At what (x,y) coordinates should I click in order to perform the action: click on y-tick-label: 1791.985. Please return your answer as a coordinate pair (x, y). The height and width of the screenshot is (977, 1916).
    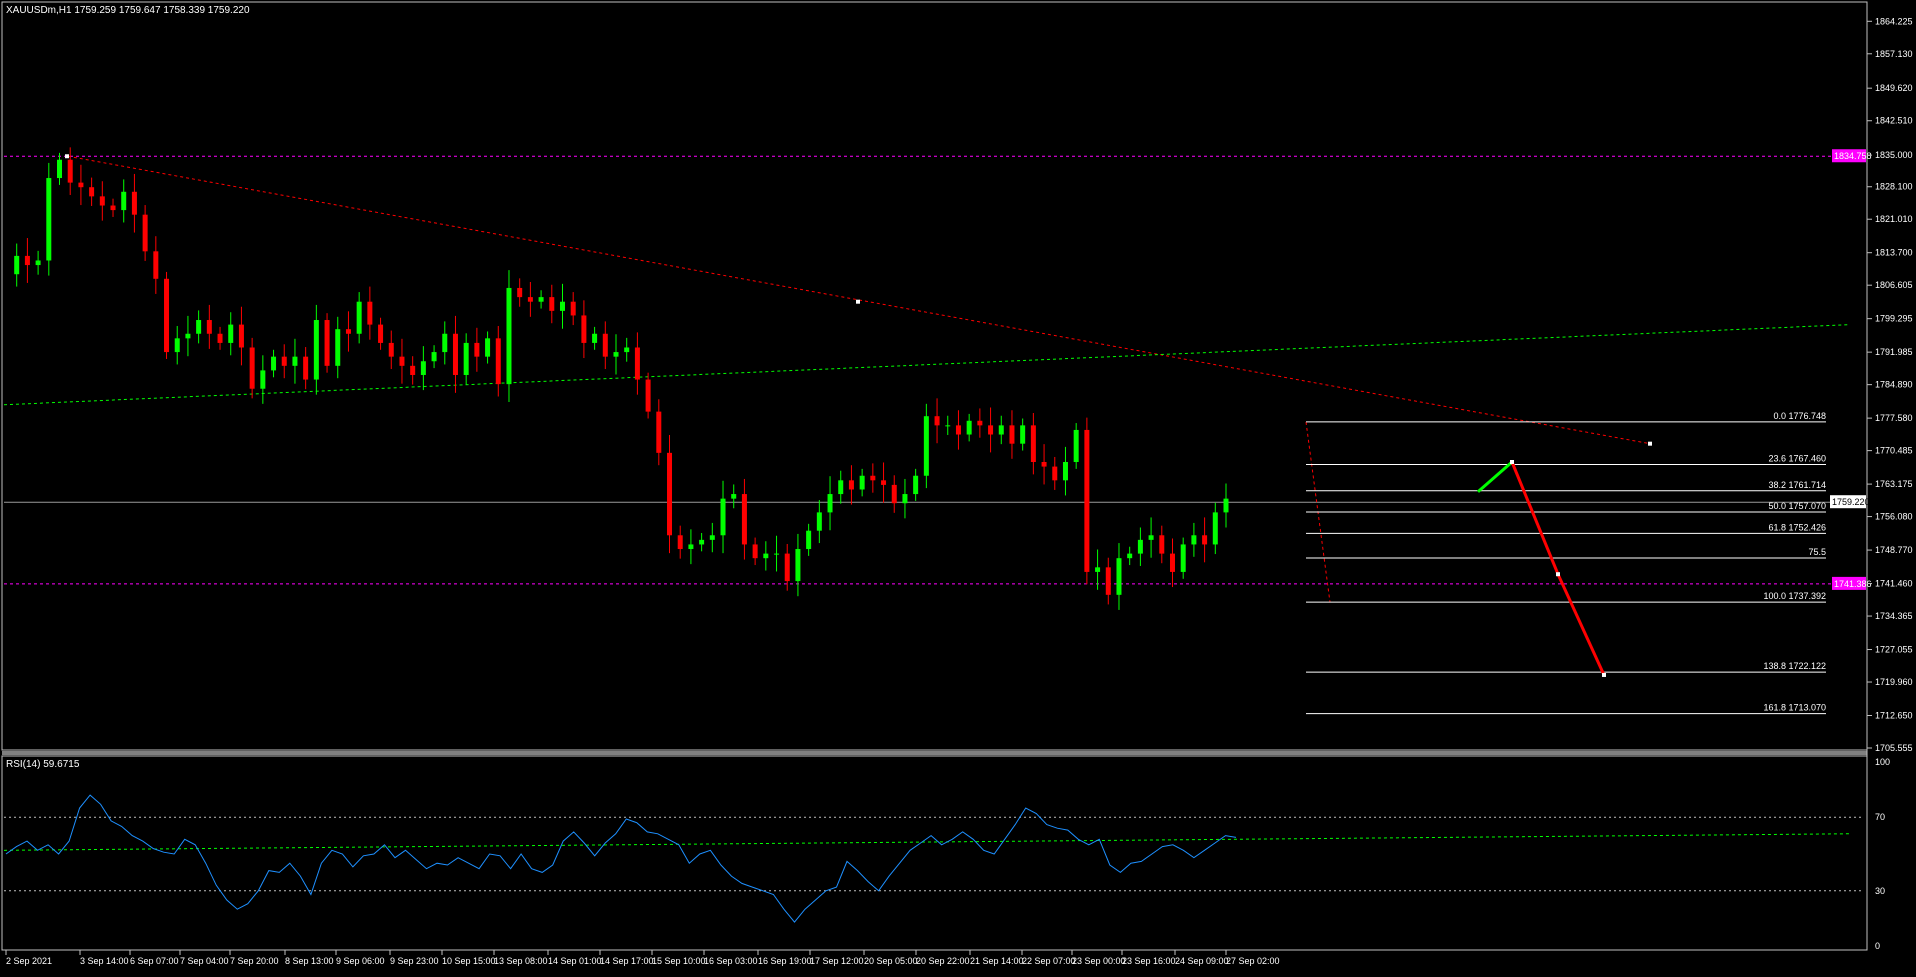
    Looking at the image, I should click on (1894, 352).